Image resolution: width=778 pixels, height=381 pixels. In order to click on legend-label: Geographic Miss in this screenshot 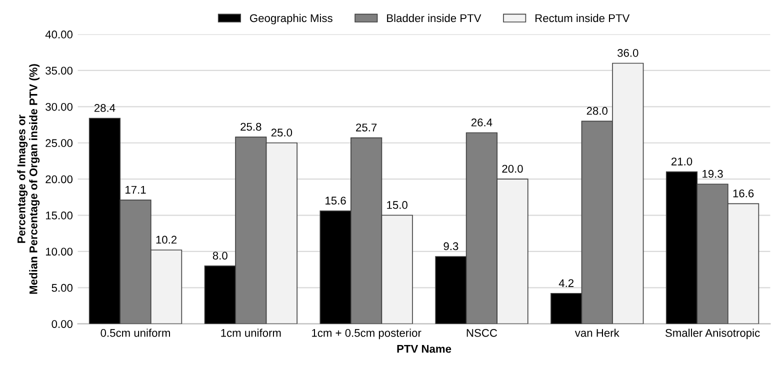, I will do `click(291, 19)`.